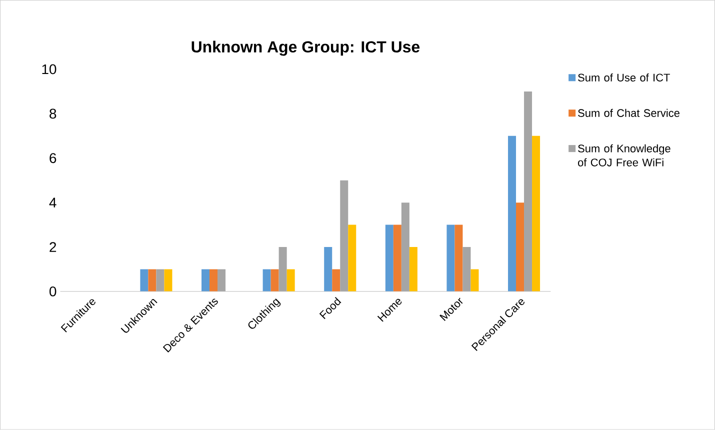 The height and width of the screenshot is (430, 715). I want to click on legend-label: Sum of Chat Service, so click(629, 113).